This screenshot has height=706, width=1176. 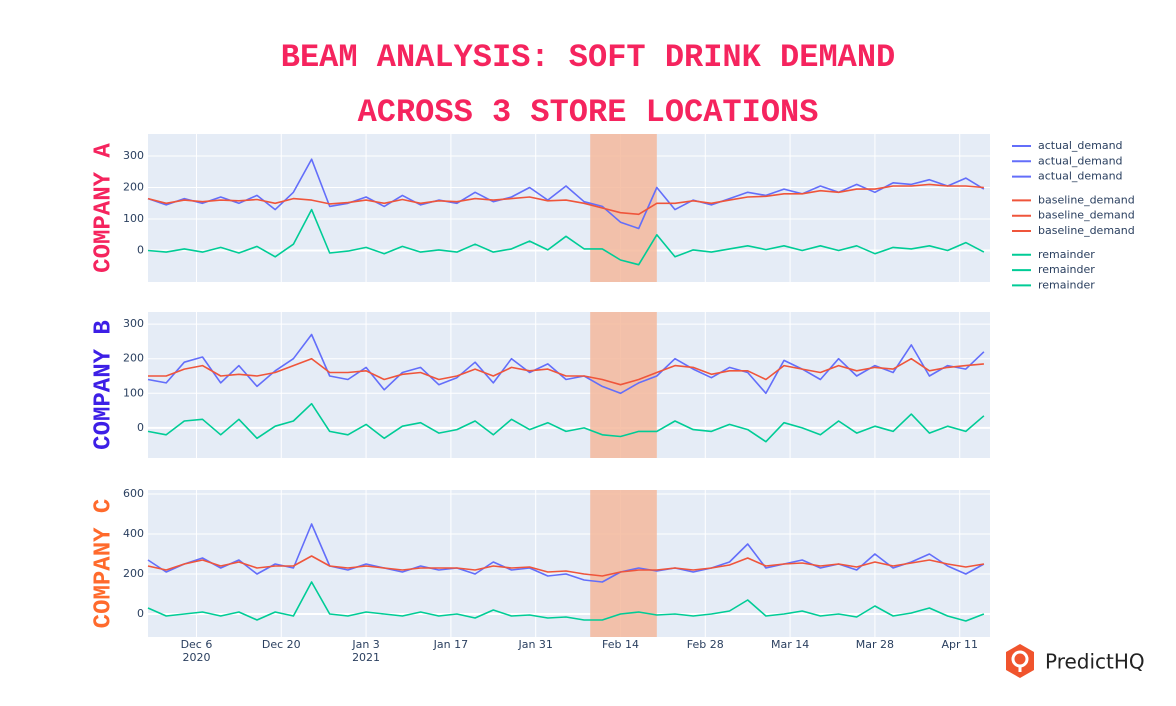 What do you see at coordinates (365, 644) in the screenshot?
I see `x-tick-label: Jan 3` at bounding box center [365, 644].